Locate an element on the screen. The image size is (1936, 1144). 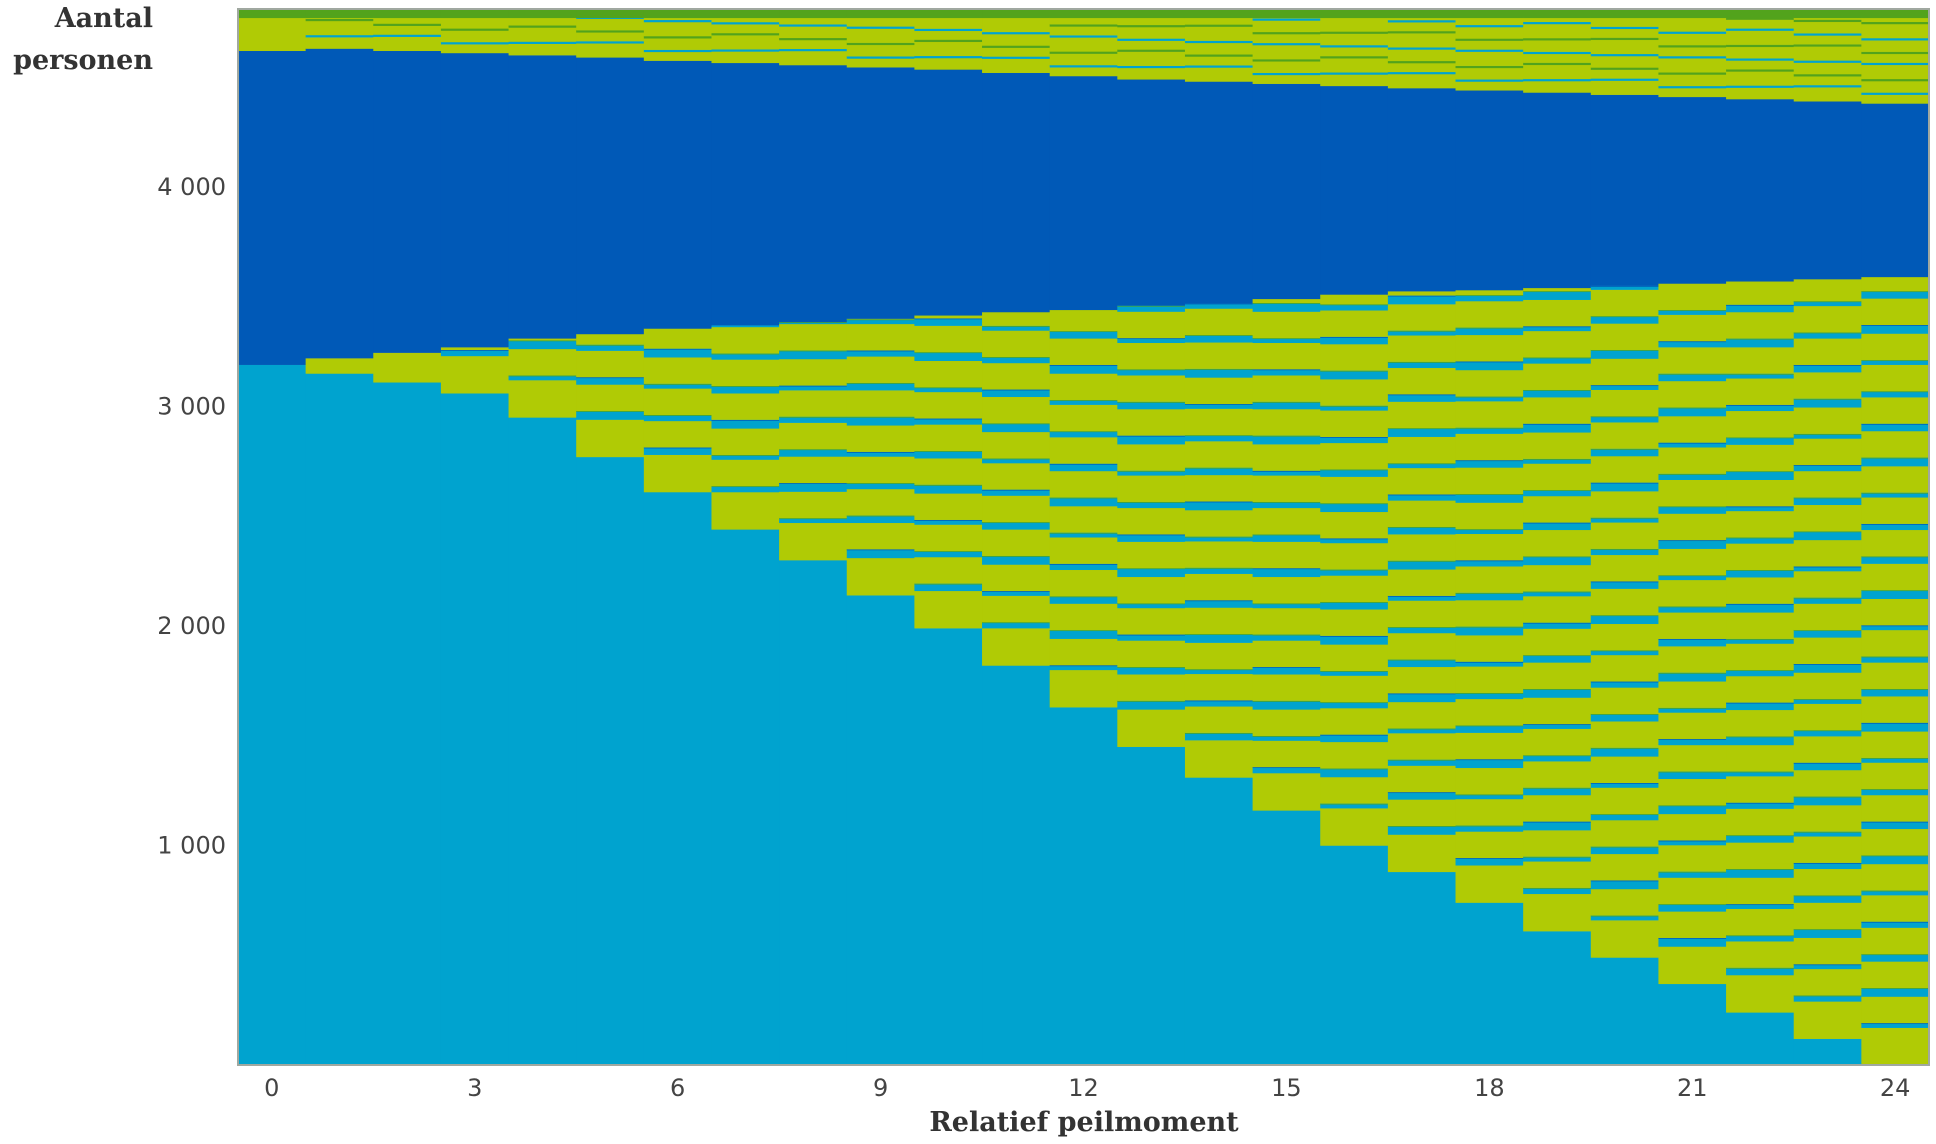
x-tick-label: 18 is located at coordinates (1489, 1088).